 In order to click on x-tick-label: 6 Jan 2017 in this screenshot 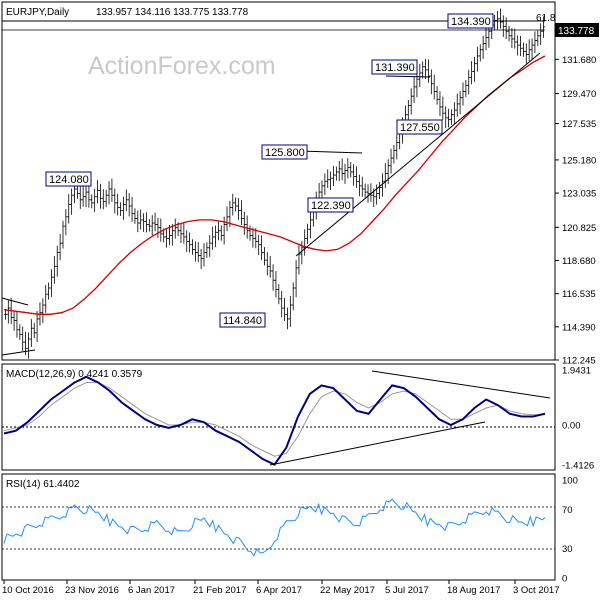, I will do `click(151, 590)`.